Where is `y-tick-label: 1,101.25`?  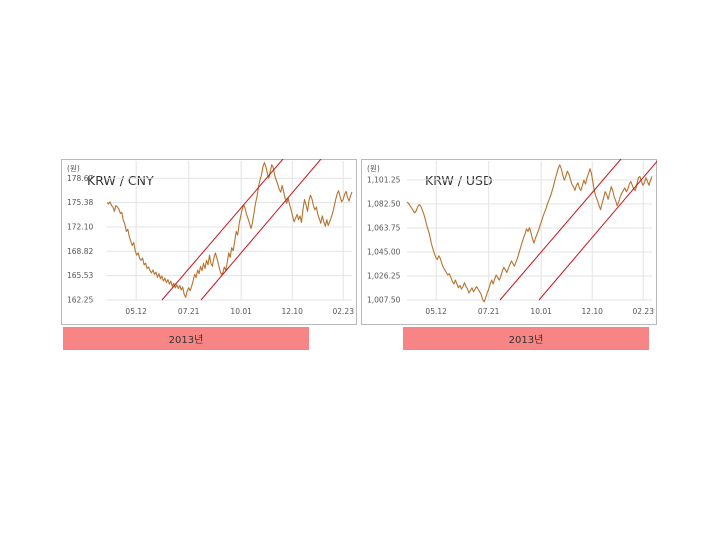 y-tick-label: 1,101.25 is located at coordinates (384, 179).